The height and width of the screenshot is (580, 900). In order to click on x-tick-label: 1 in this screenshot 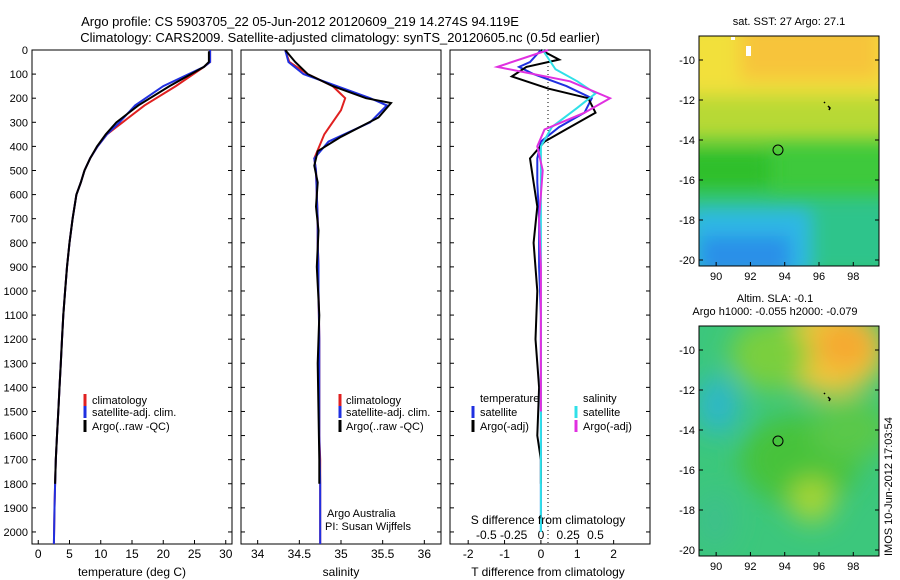, I will do `click(577, 554)`.